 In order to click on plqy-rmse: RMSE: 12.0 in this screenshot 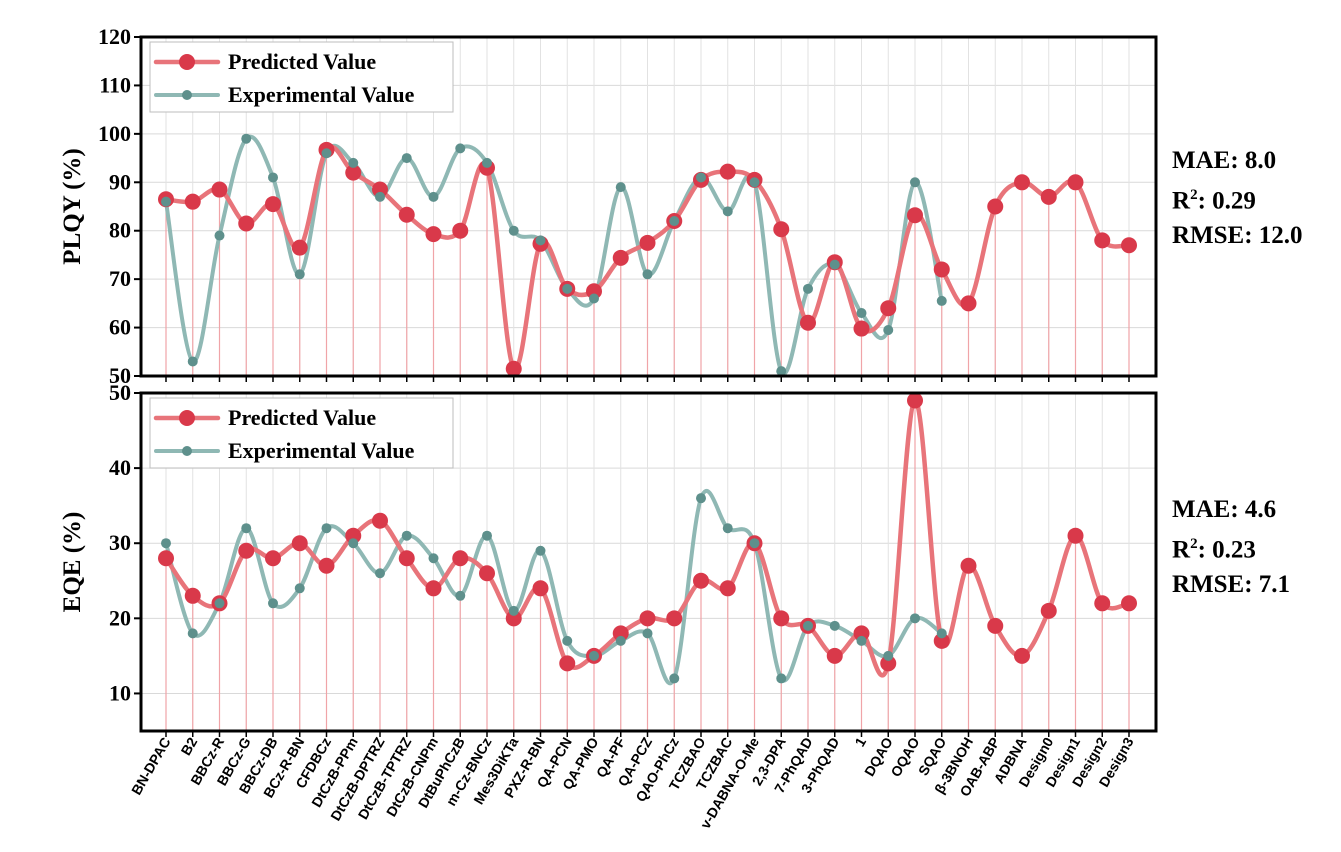, I will do `click(1237, 236)`.